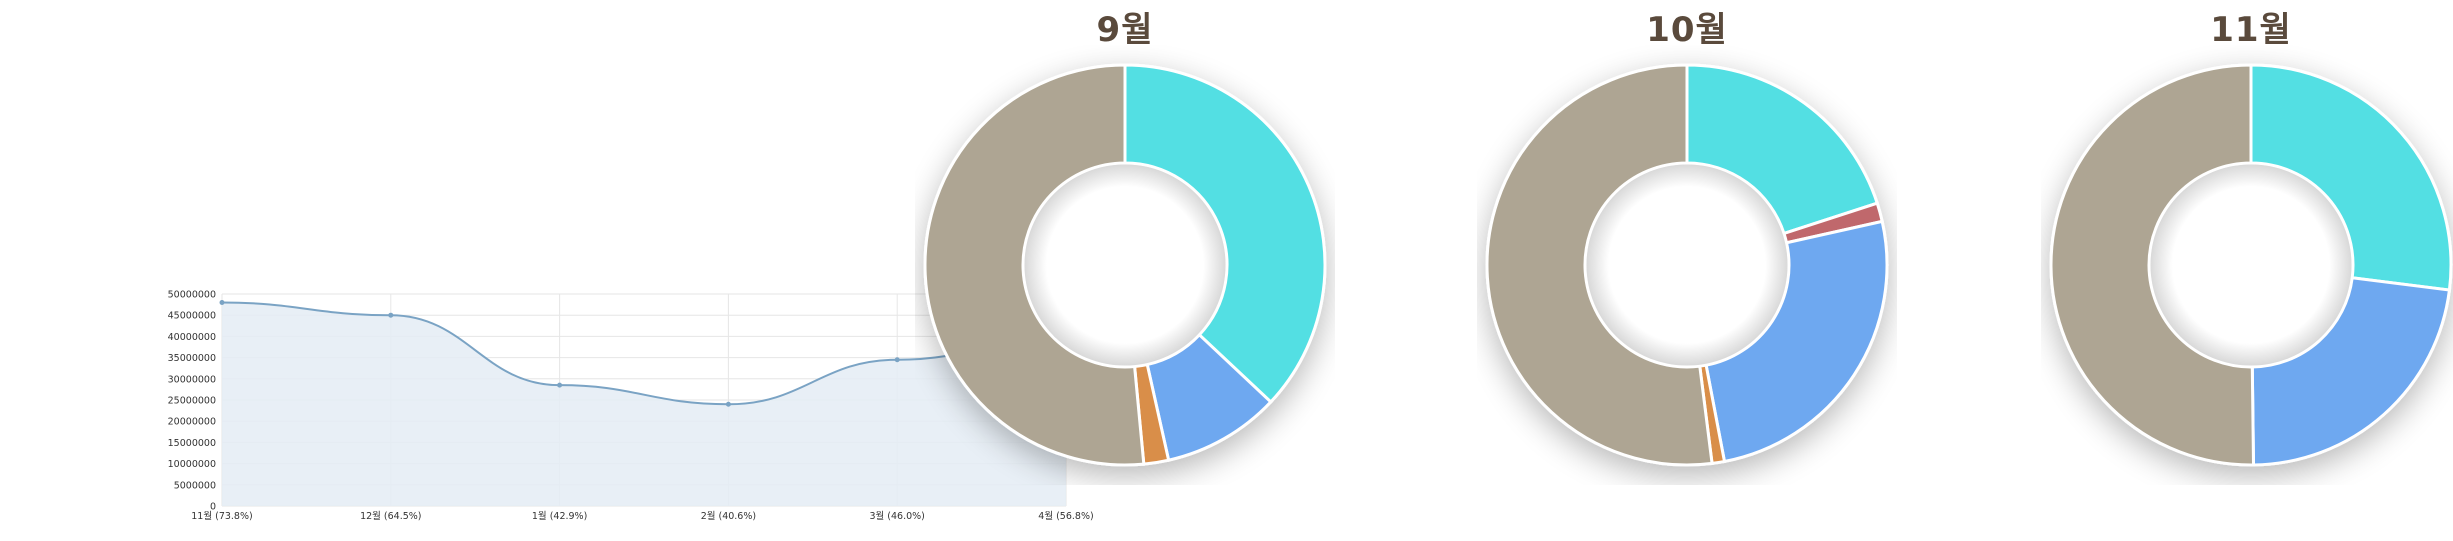  I want to click on donut-svg-september, so click(1125, 265).